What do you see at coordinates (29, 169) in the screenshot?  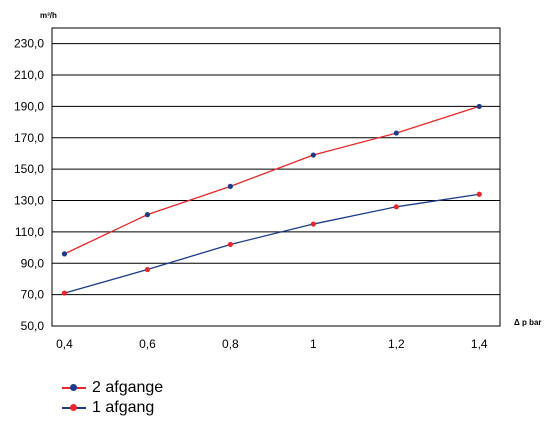 I see `y-tick-label: 150,0` at bounding box center [29, 169].